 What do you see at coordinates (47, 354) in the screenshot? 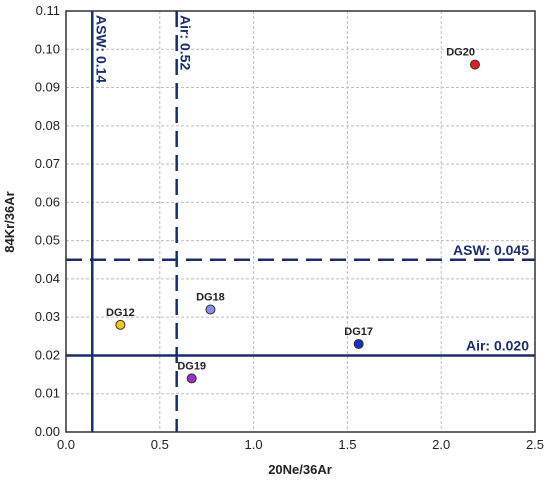
I see `y-tick-label: 0.02` at bounding box center [47, 354].